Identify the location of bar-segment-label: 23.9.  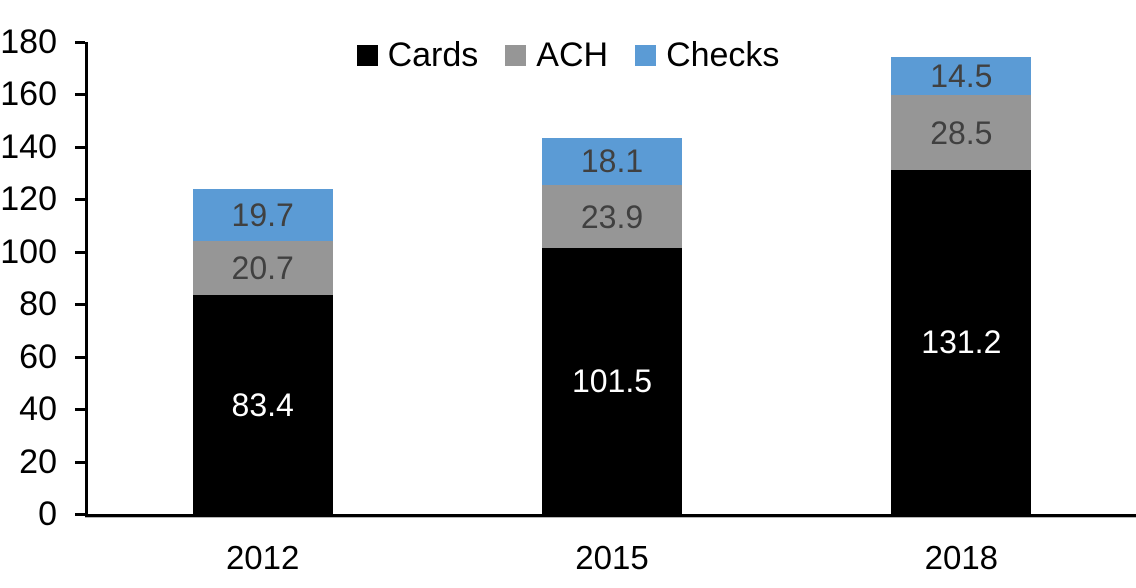
(612, 216).